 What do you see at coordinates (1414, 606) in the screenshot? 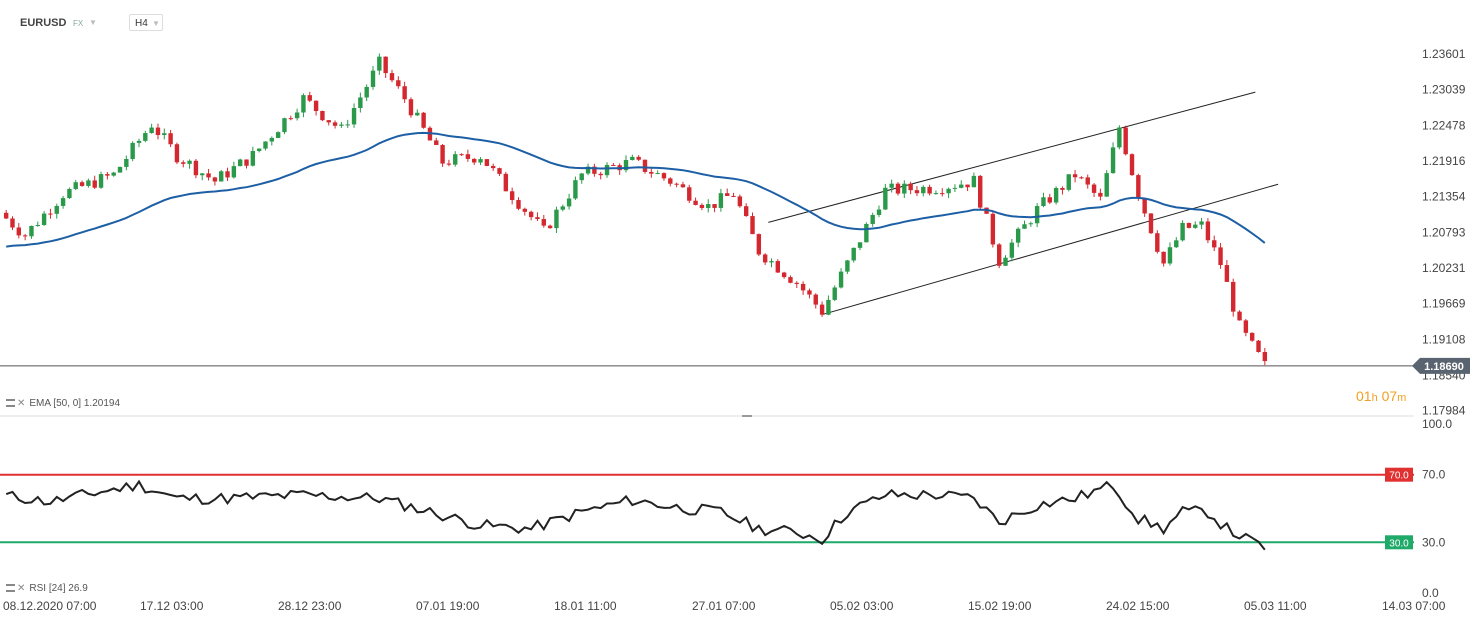
I see `time-tick-label: 14.03 07:00` at bounding box center [1414, 606].